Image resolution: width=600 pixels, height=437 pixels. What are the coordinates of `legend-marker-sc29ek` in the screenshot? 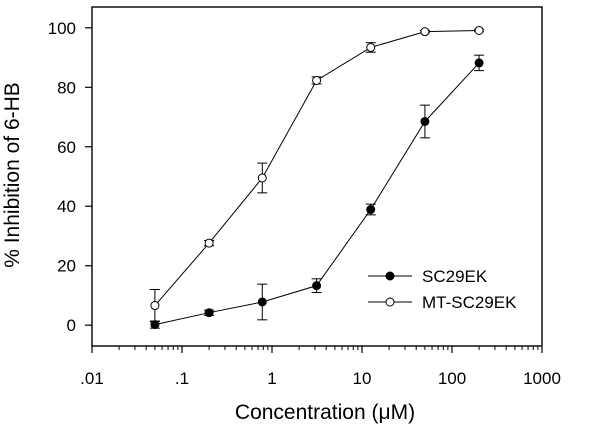 It's located at (390, 276).